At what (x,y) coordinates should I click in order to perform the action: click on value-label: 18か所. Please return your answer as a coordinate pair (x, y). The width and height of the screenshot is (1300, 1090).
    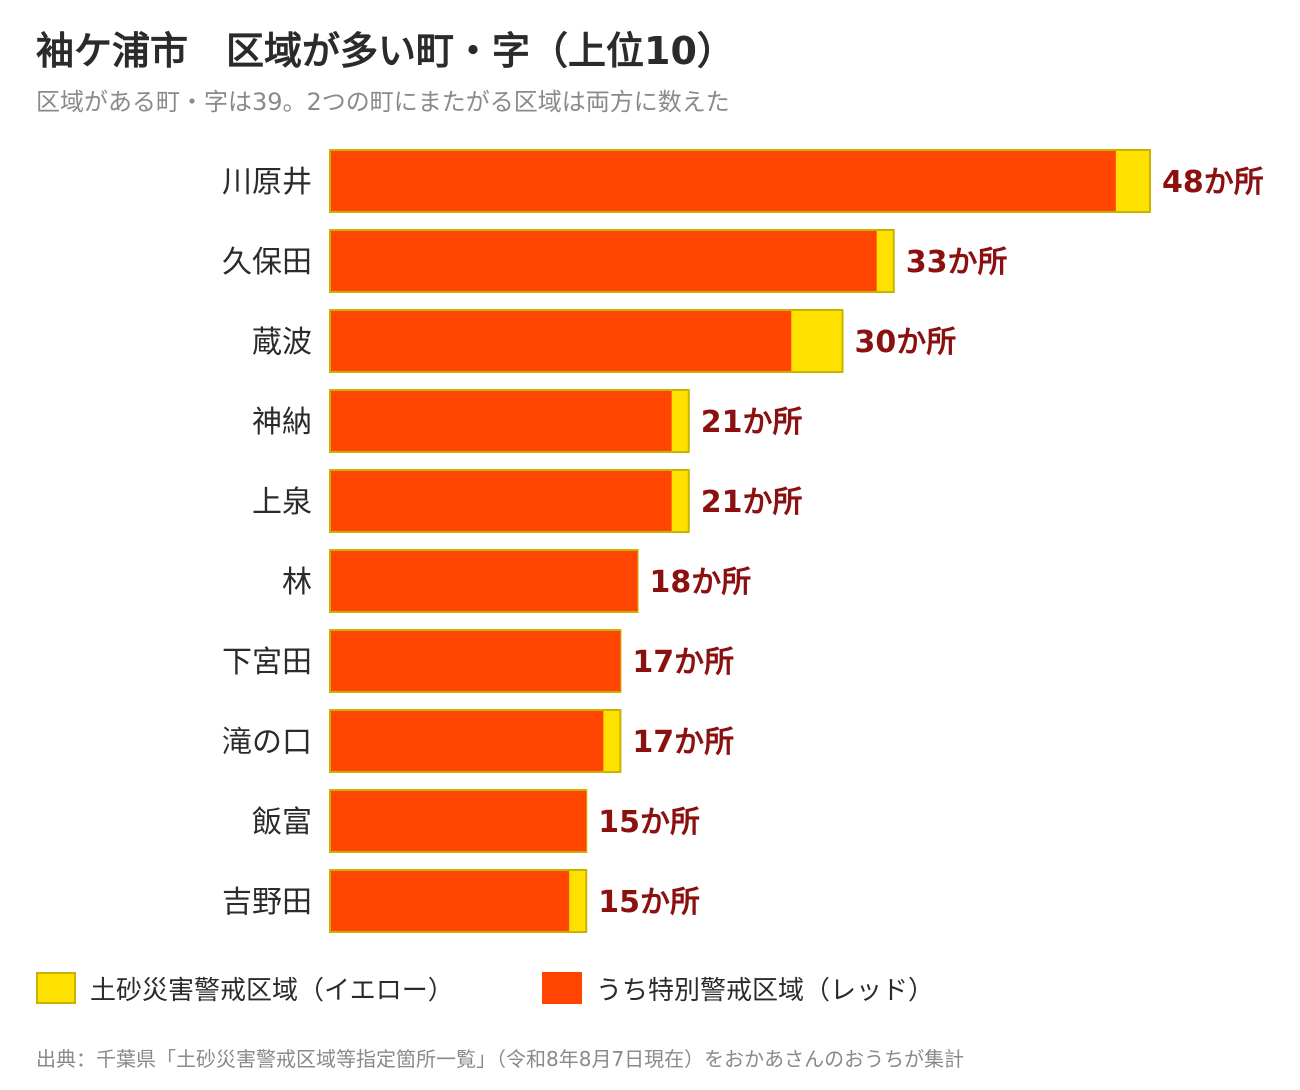
    Looking at the image, I should click on (701, 582).